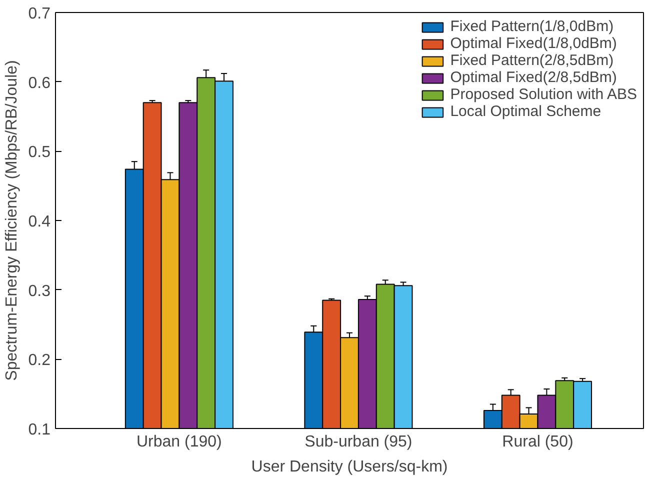 The width and height of the screenshot is (658, 478). Describe the element at coordinates (39, 83) in the screenshot. I see `y-tick-label: 0.6` at that location.